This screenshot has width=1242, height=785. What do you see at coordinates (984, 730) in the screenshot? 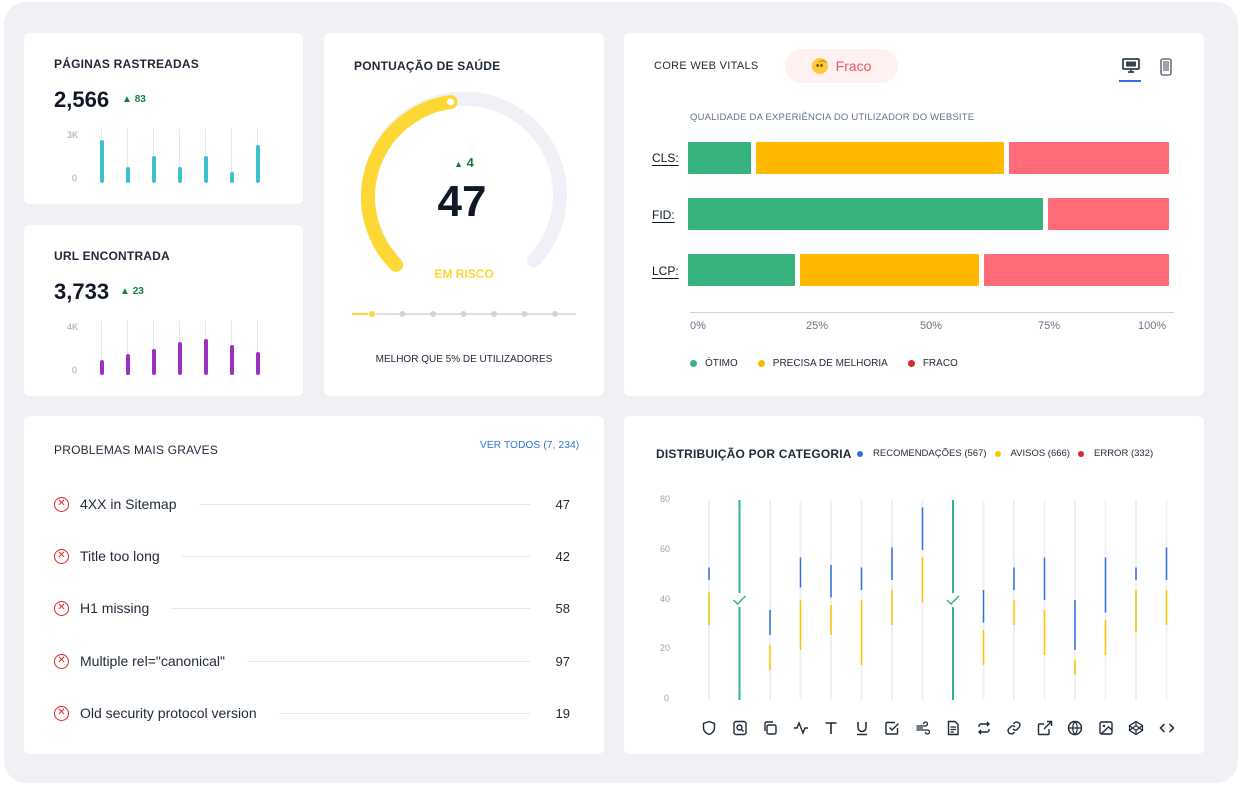
I see `repeat-icon` at bounding box center [984, 730].